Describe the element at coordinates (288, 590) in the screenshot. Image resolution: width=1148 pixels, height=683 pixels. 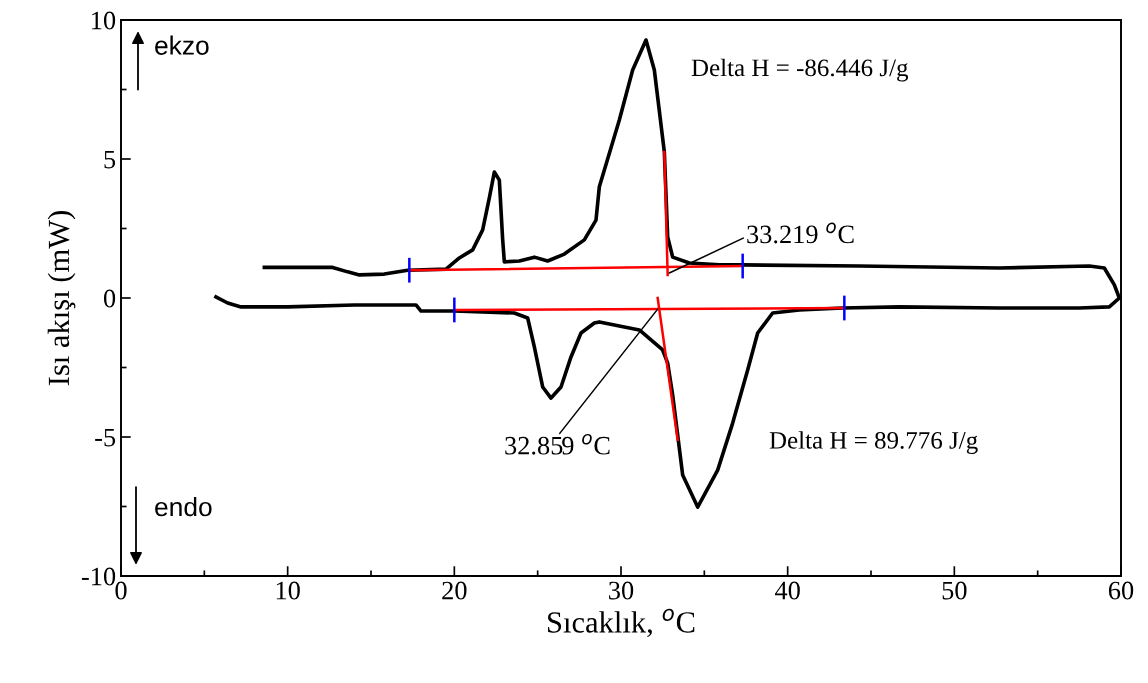
I see `x-tick-label: 10` at that location.